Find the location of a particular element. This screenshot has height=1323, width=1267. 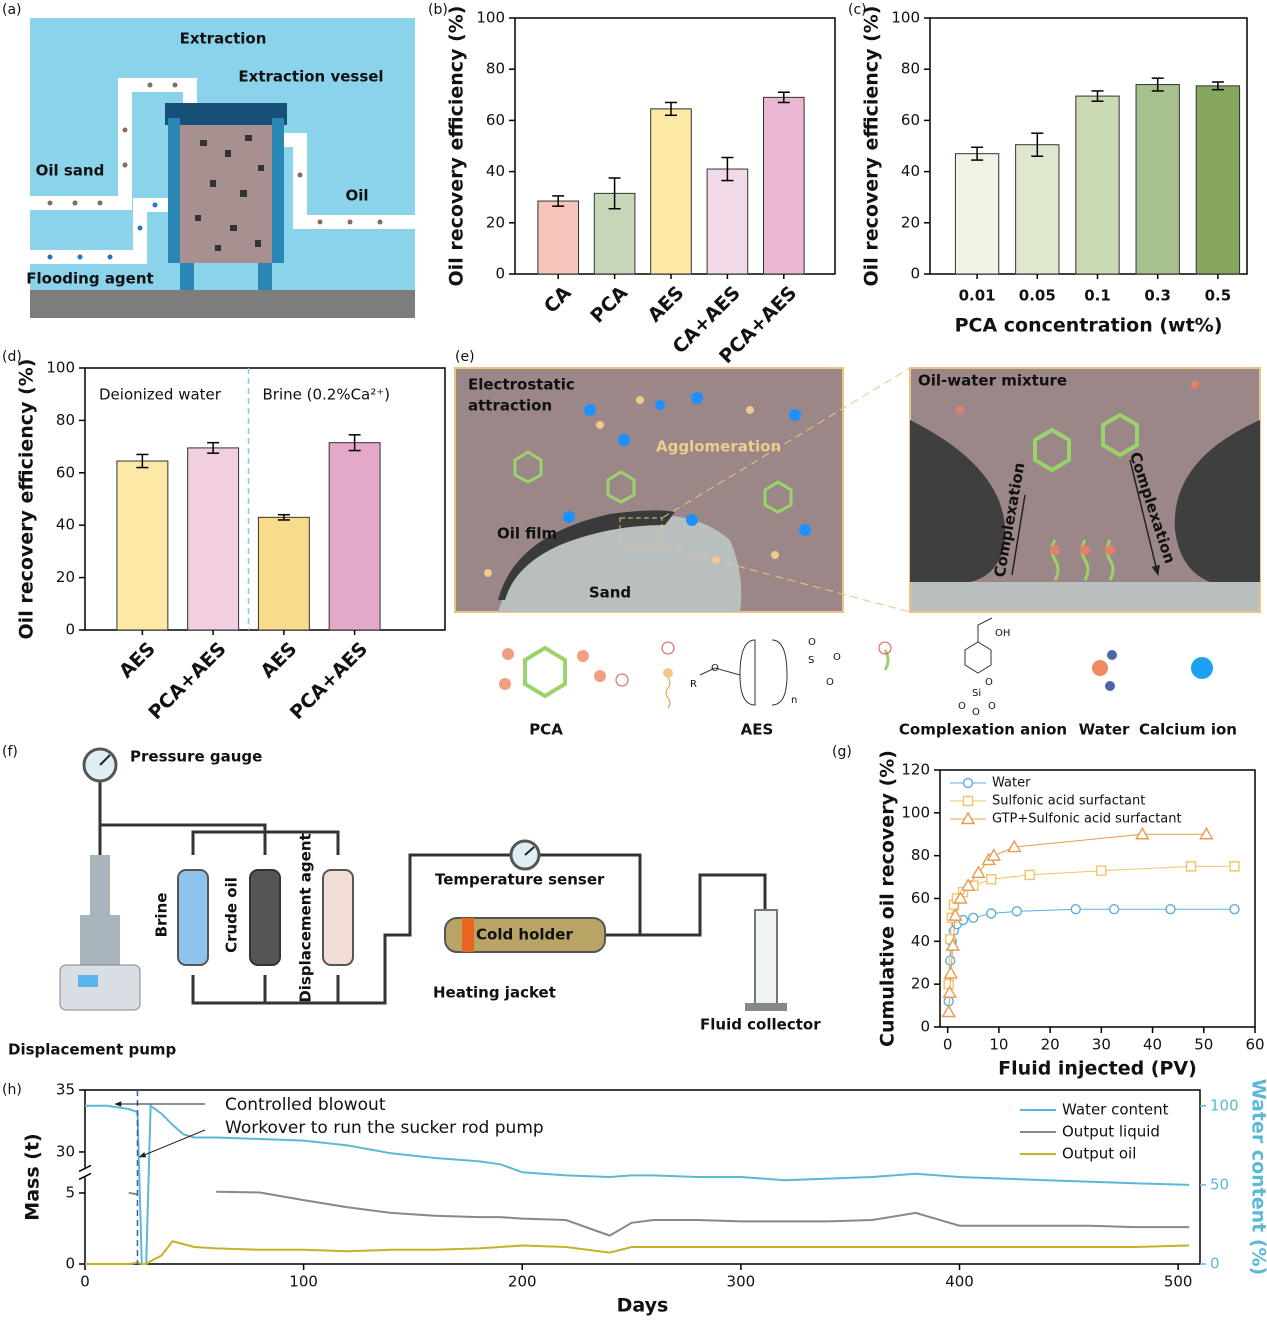

x-tick-label: 0.1 is located at coordinates (1097, 296).